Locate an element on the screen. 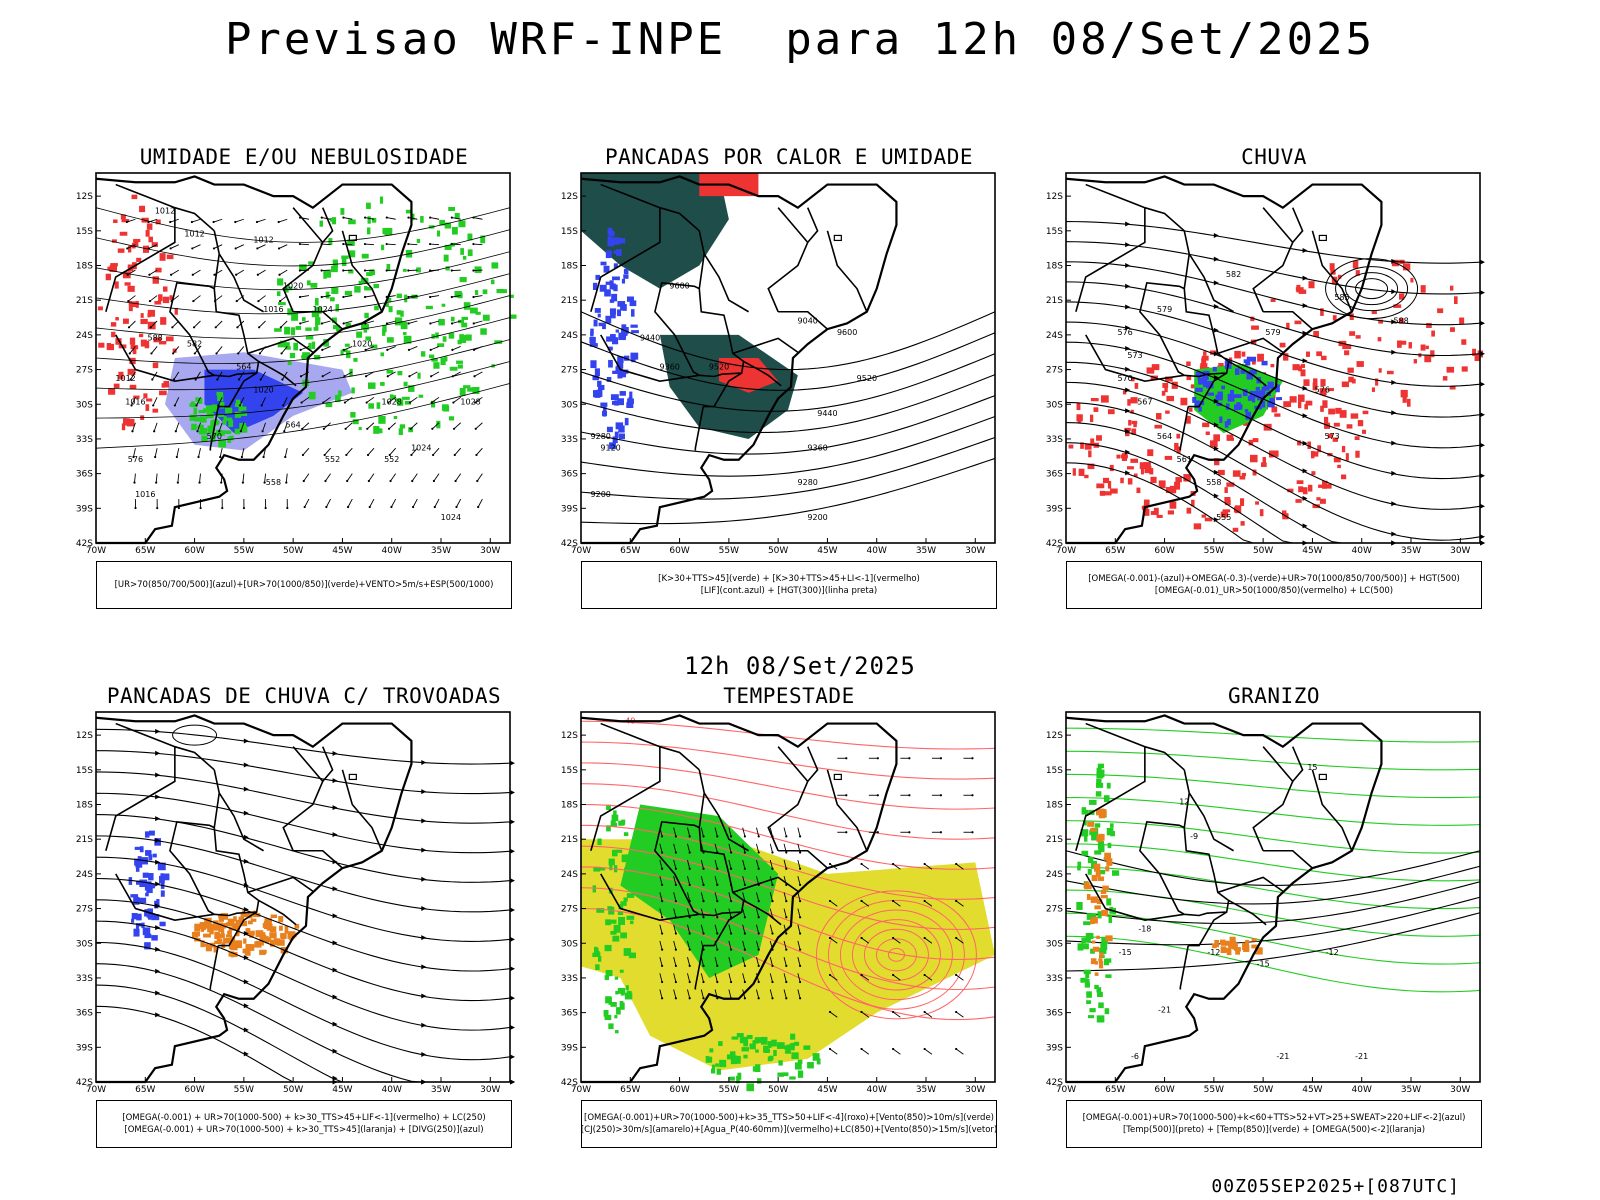 Image resolution: width=1600 pixels, height=1200 pixels. contour-label: 570 is located at coordinates (1125, 378).